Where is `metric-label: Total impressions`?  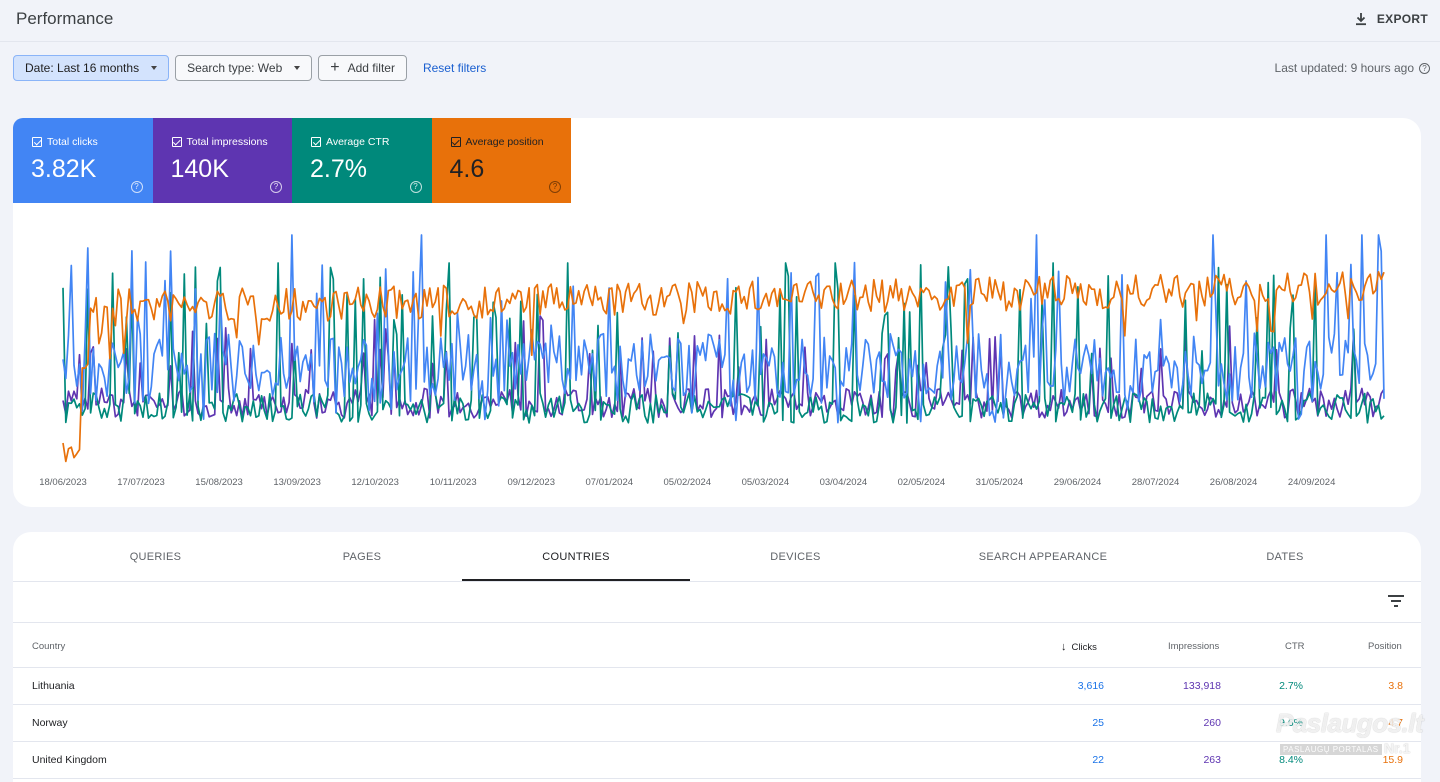 metric-label: Total impressions is located at coordinates (227, 142).